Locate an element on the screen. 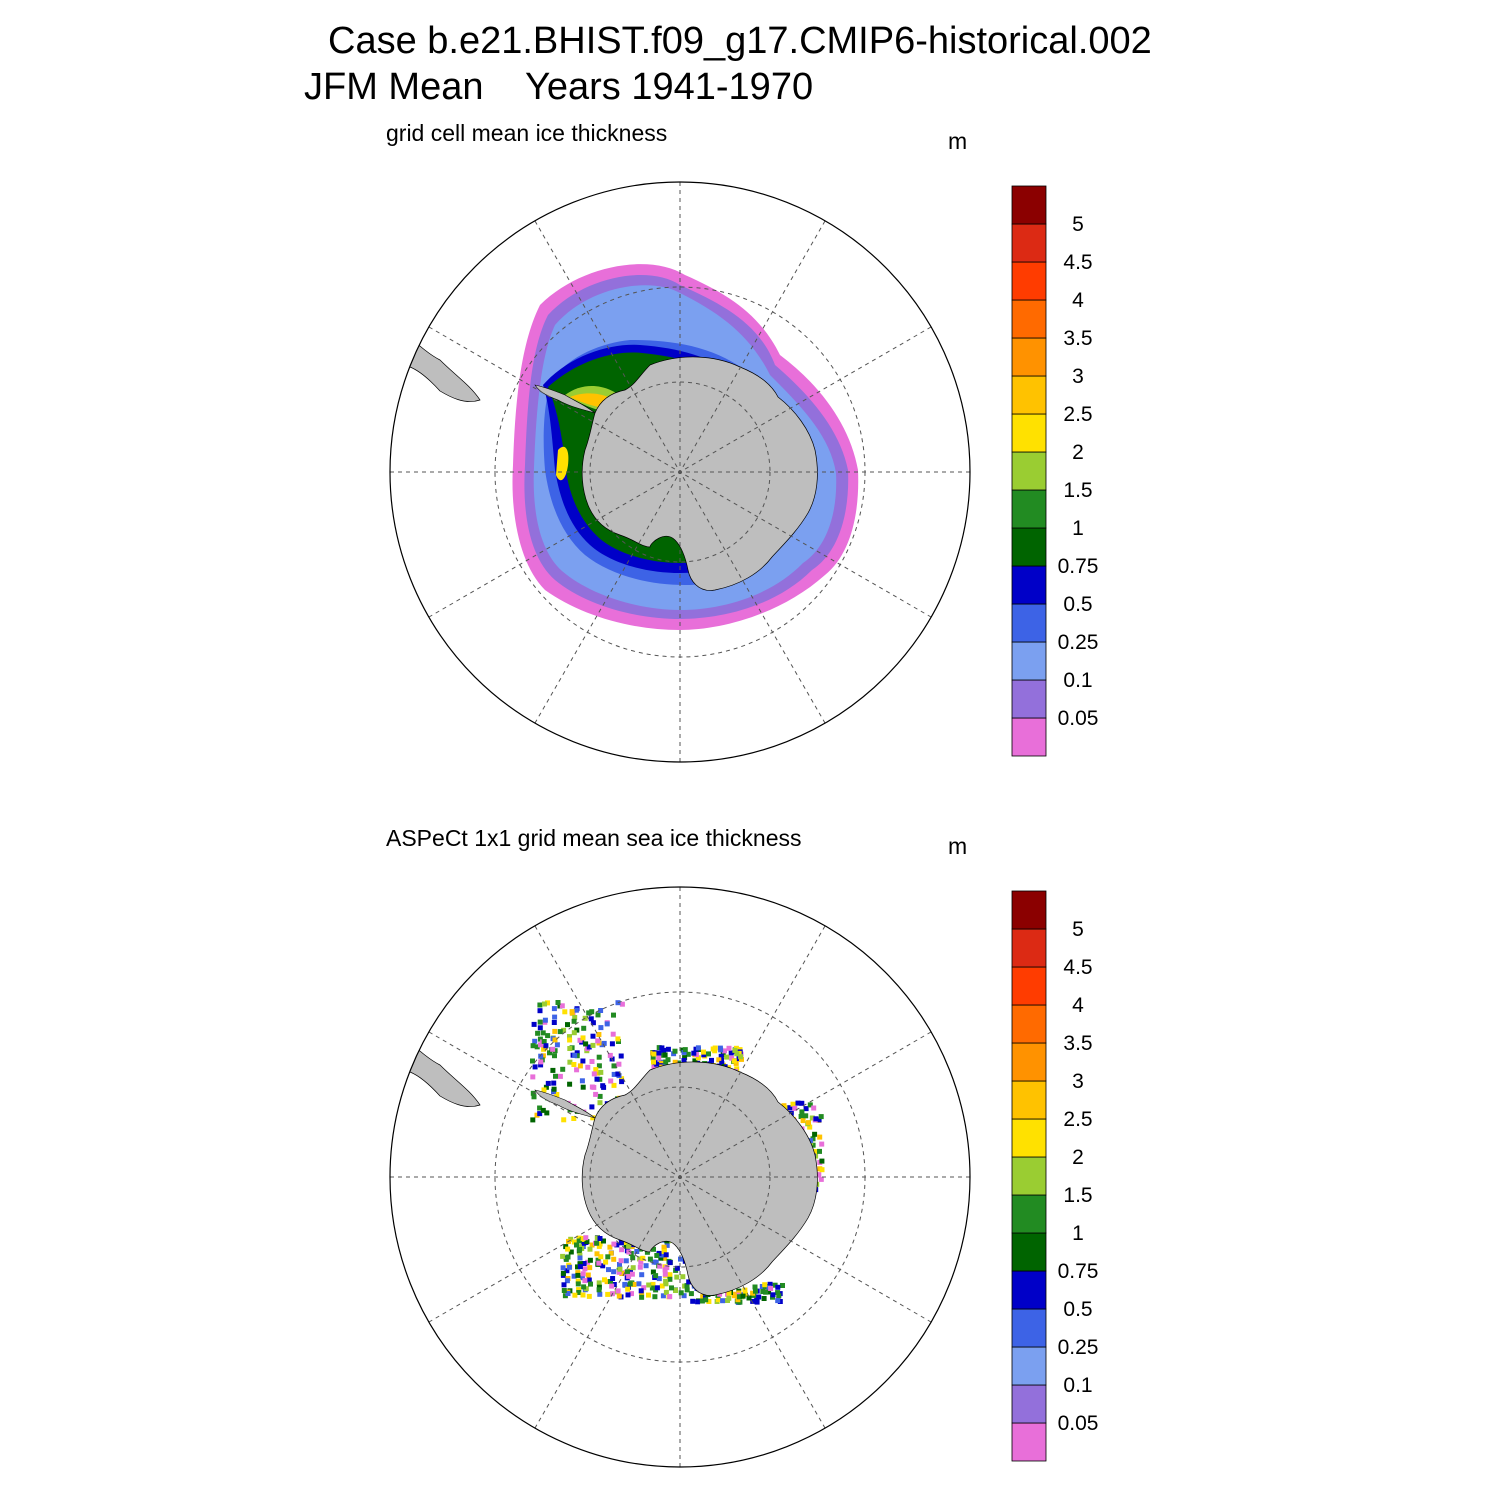  colorbar-tick-label: 1.5 is located at coordinates (1077, 1195).